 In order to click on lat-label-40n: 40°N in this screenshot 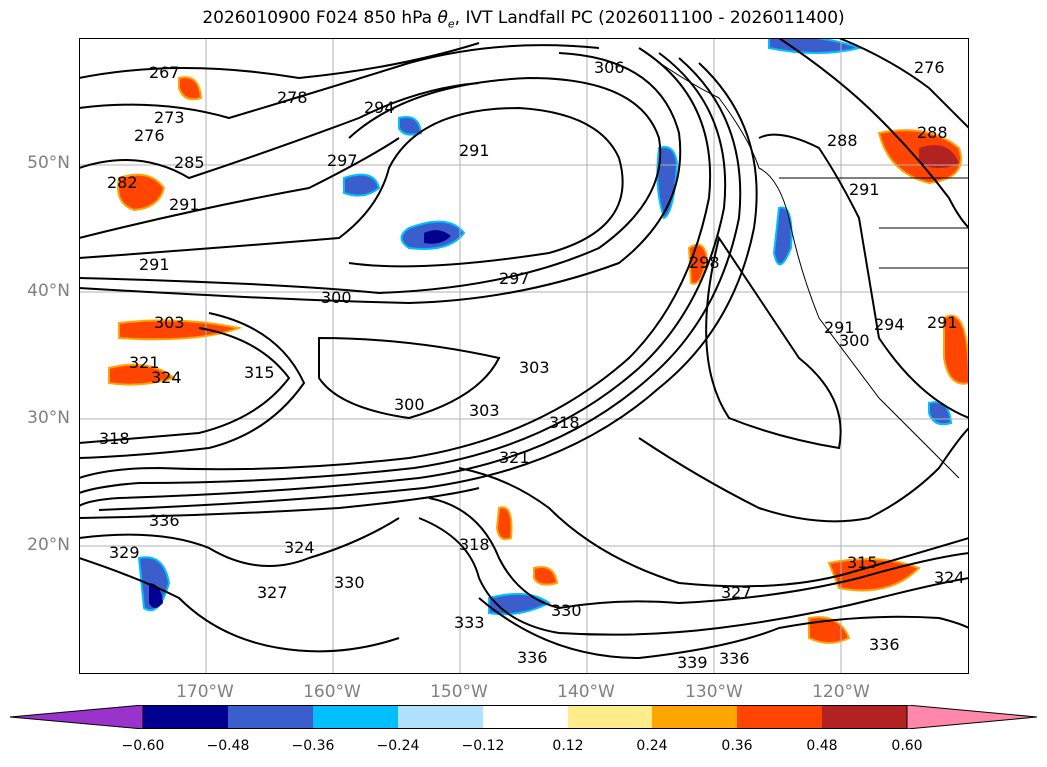, I will do `click(48, 291)`.